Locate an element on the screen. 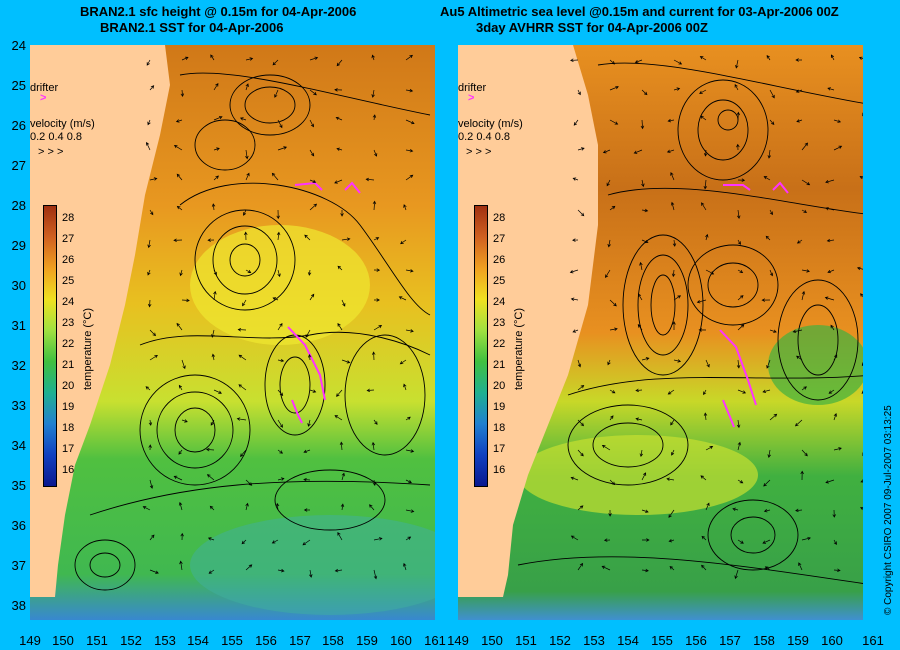  x-tick: 157 is located at coordinates (300, 640).